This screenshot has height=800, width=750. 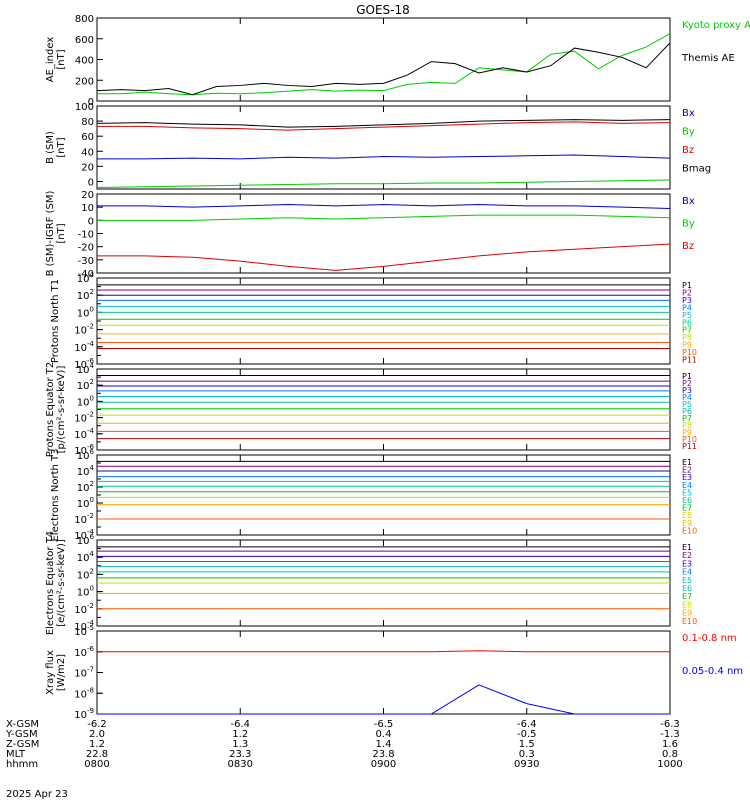 I want to click on y-tick-label: 600, so click(x=84, y=40).